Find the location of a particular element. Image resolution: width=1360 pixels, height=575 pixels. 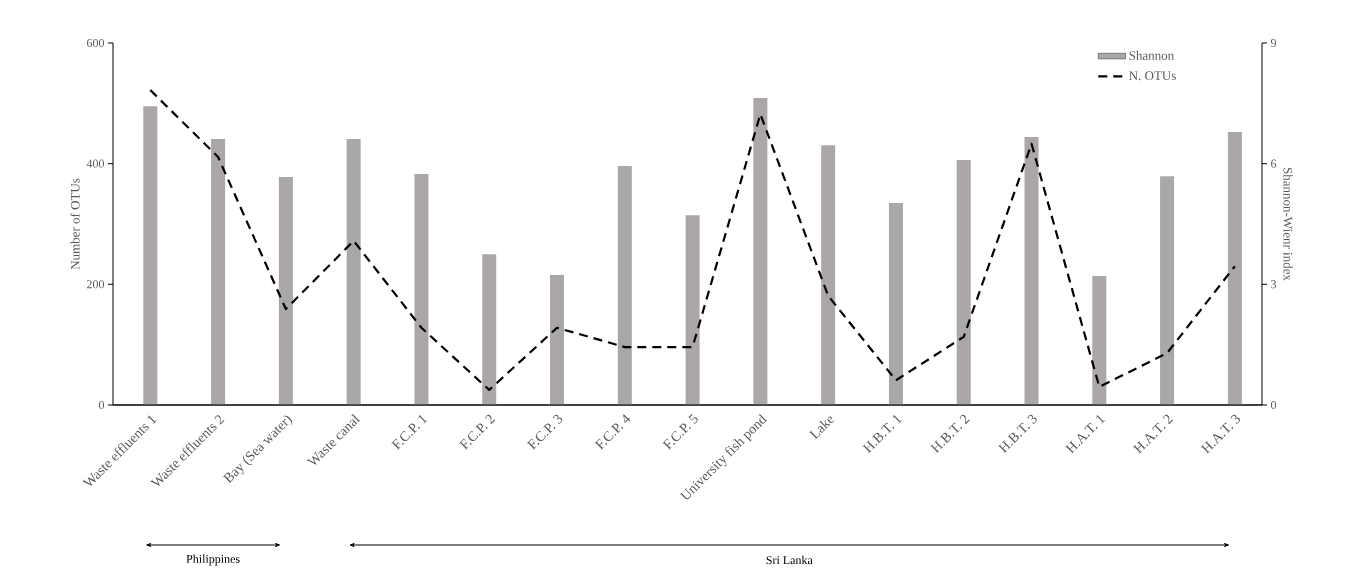

y-tick-label: 200 is located at coordinates (96, 284).